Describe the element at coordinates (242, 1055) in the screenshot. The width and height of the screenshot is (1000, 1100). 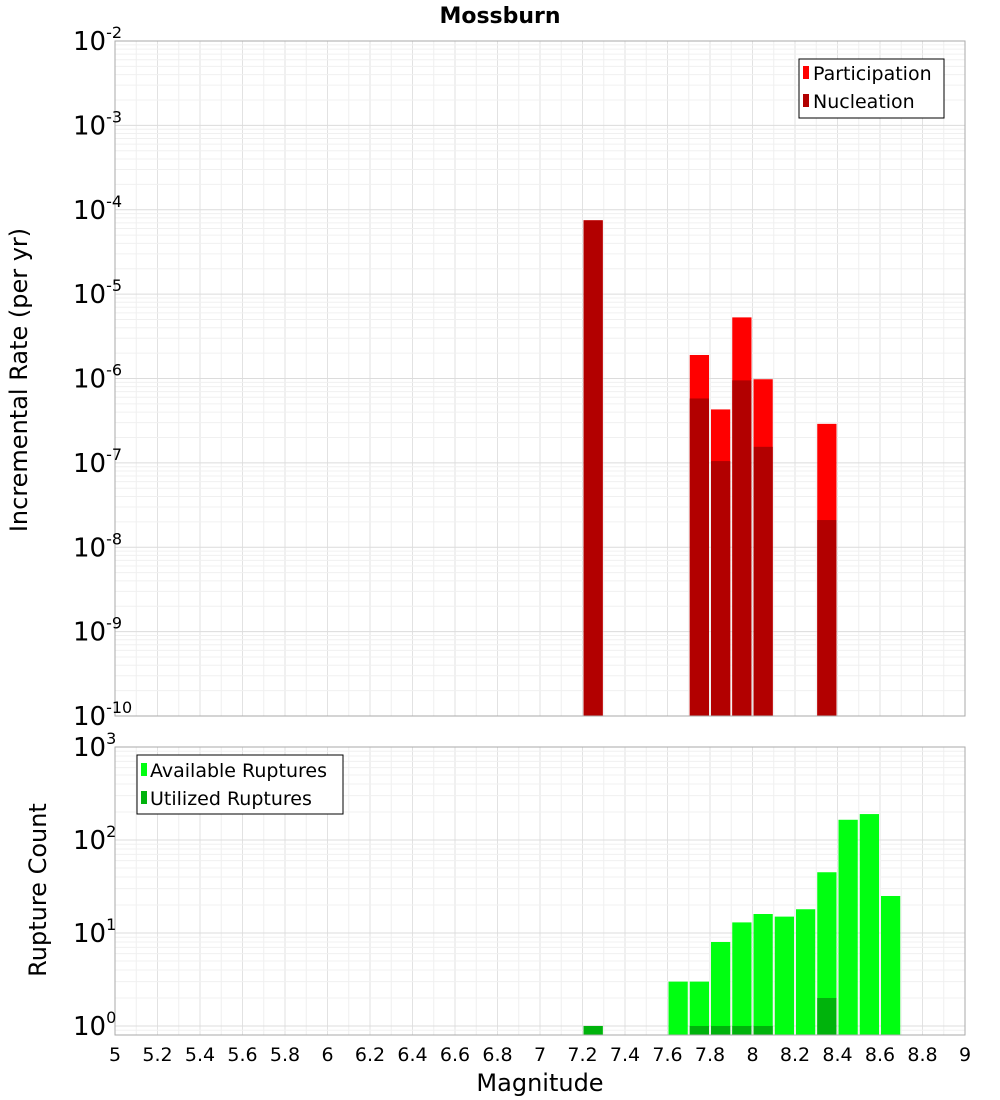
I see `x-tick-label: 5.6` at that location.